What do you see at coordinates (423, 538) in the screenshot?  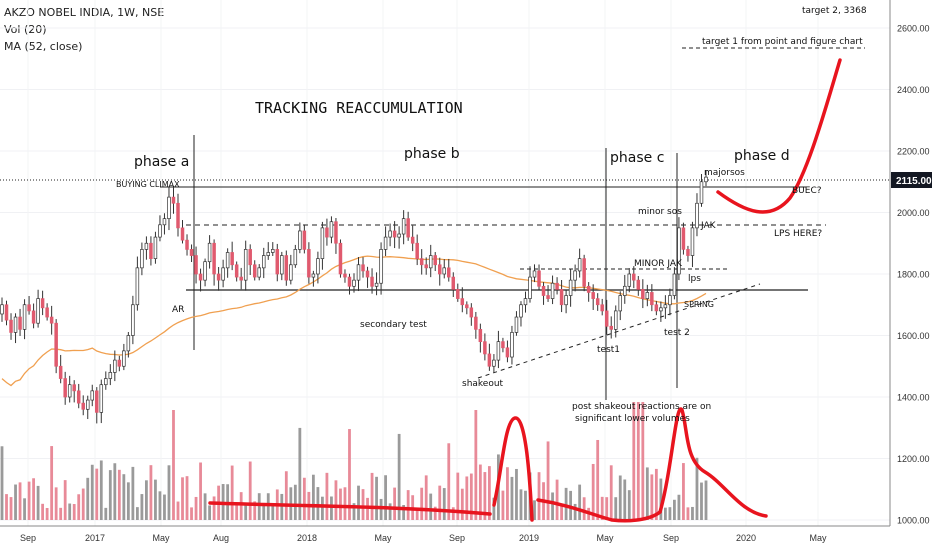 I see `time-axis: Sep 2017 May Aug 2018 May Sep 2019 May Sep 2020 May` at bounding box center [423, 538].